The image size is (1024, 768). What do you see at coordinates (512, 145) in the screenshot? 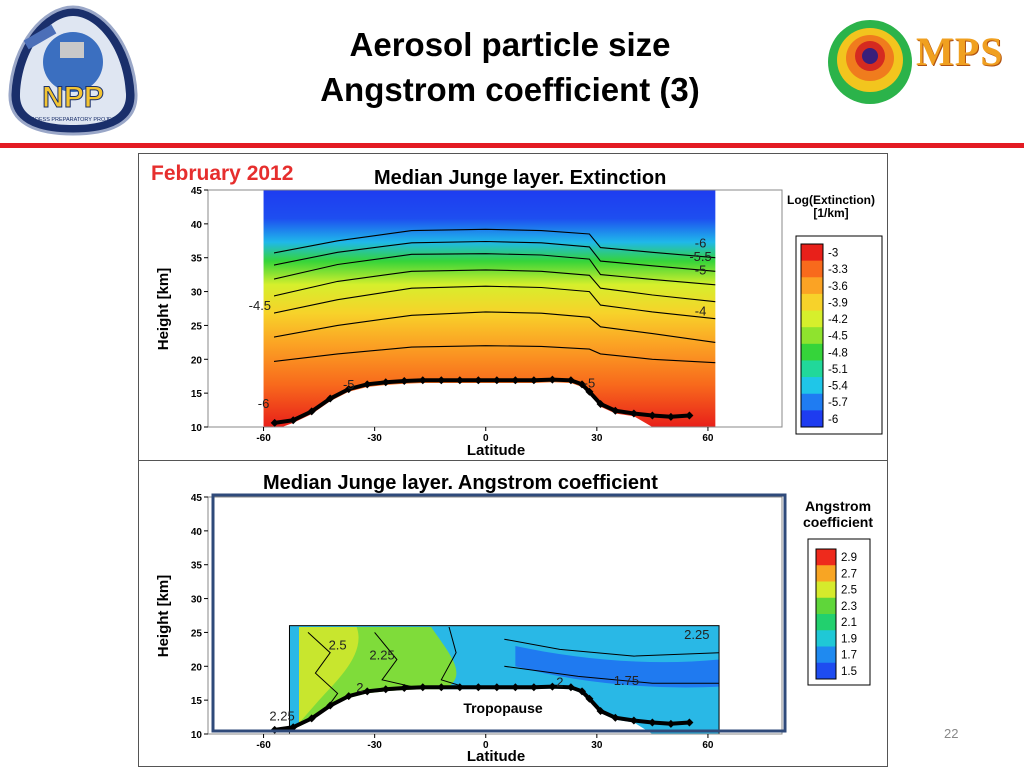
I see `title-accent-bar` at bounding box center [512, 145].